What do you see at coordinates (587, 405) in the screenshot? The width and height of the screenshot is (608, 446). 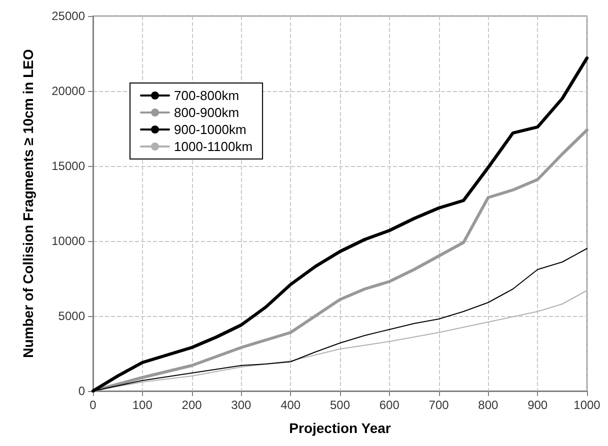 I see `x-tick-label: 1000` at bounding box center [587, 405].